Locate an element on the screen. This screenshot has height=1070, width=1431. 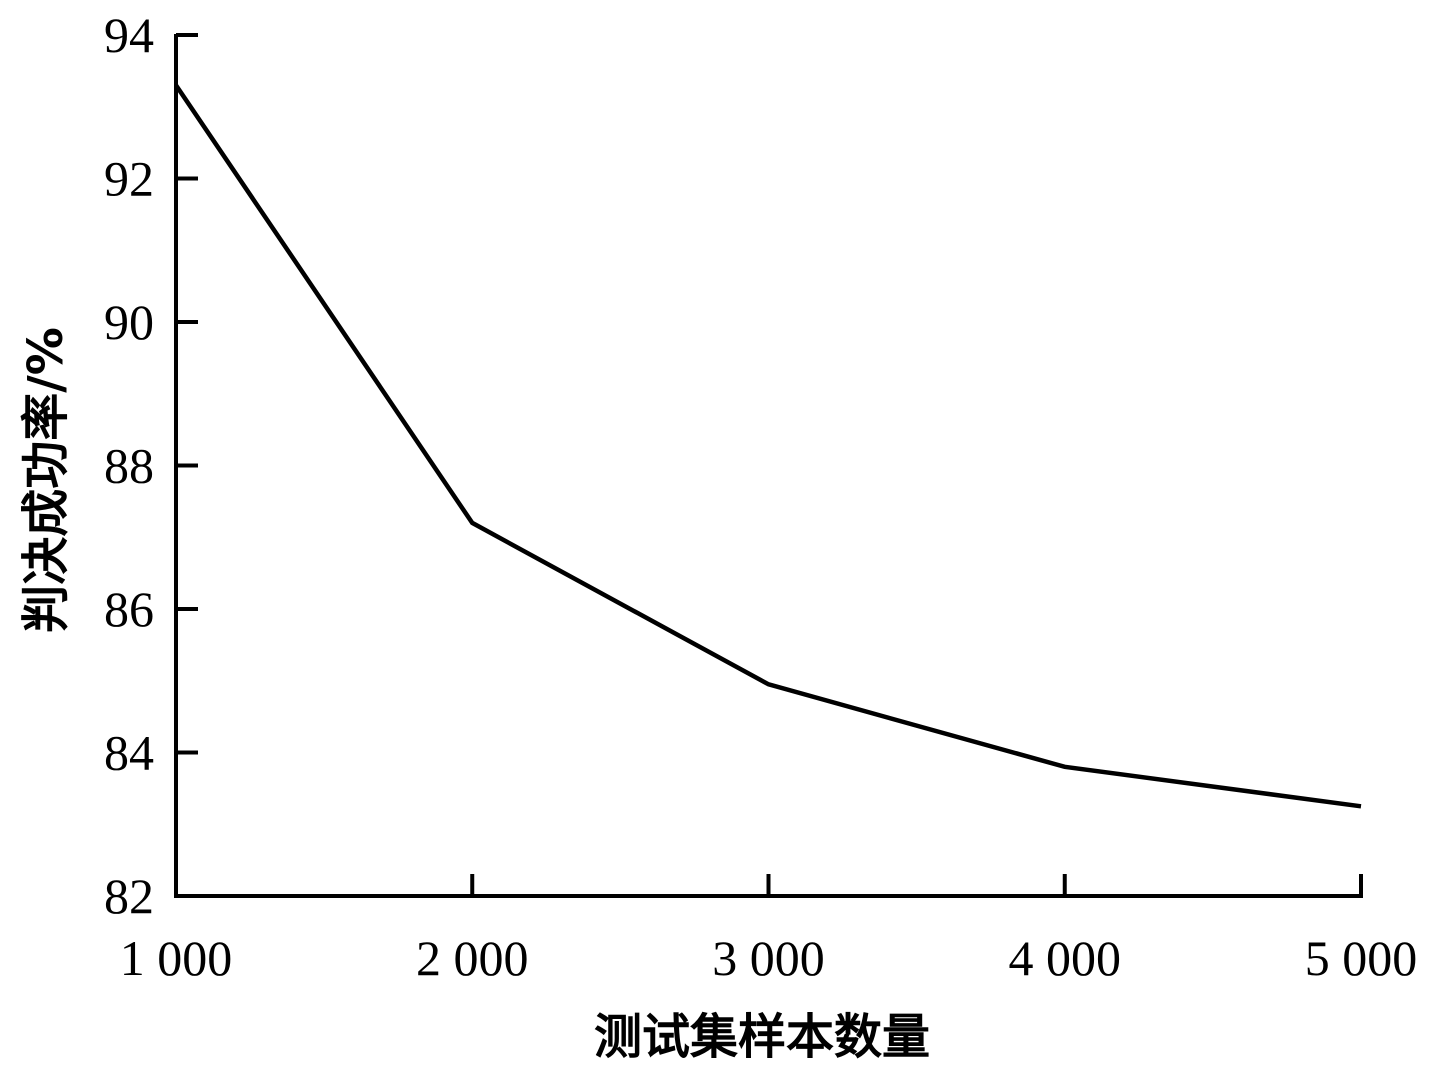
y-axis-title: 判决成功率/% is located at coordinates (46, 480).